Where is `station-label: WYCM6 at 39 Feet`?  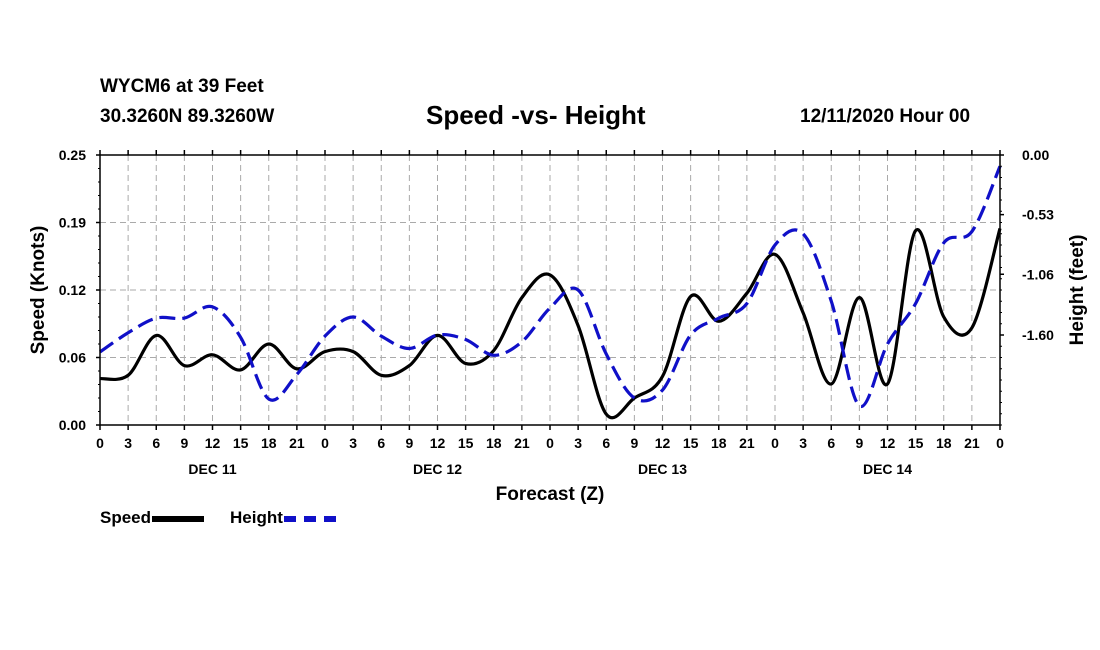
station-label: WYCM6 at 39 Feet is located at coordinates (182, 86).